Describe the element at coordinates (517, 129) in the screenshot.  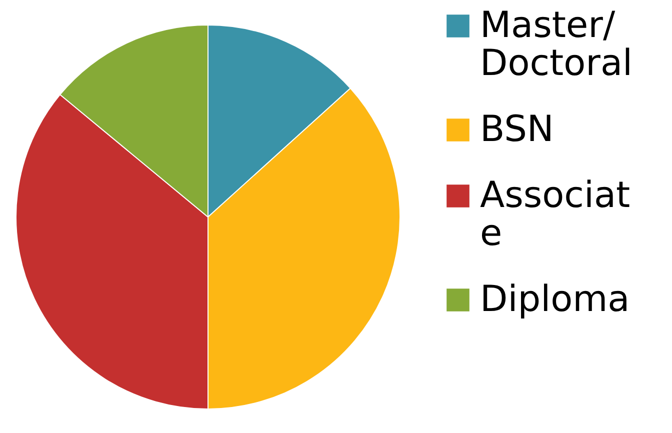
I see `legend-label: BSN` at that location.